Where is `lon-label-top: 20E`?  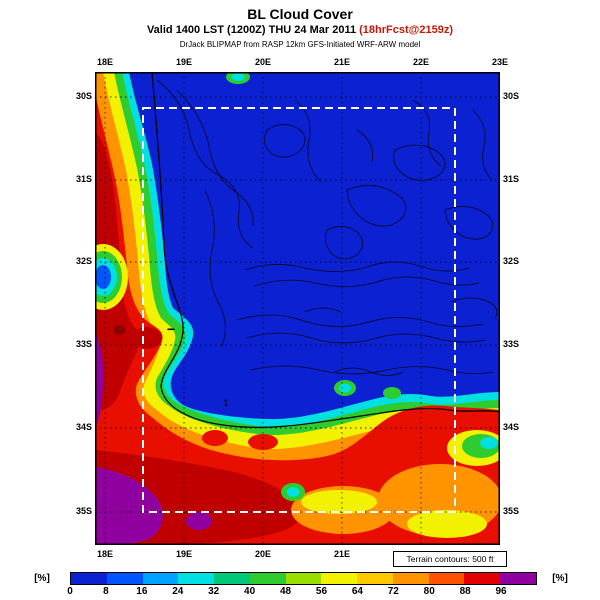
lon-label-top: 20E is located at coordinates (262, 62).